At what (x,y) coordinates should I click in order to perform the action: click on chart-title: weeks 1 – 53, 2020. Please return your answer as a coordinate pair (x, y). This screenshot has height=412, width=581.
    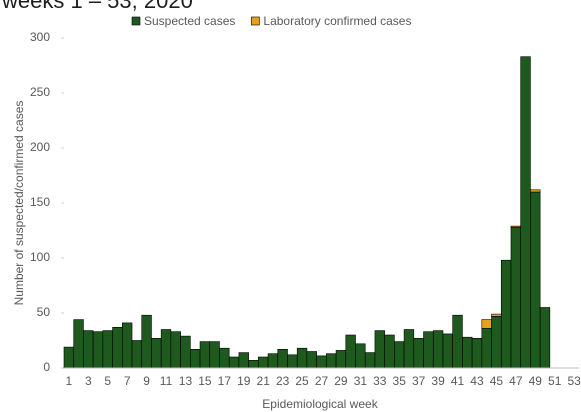
    Looking at the image, I should click on (97, 6).